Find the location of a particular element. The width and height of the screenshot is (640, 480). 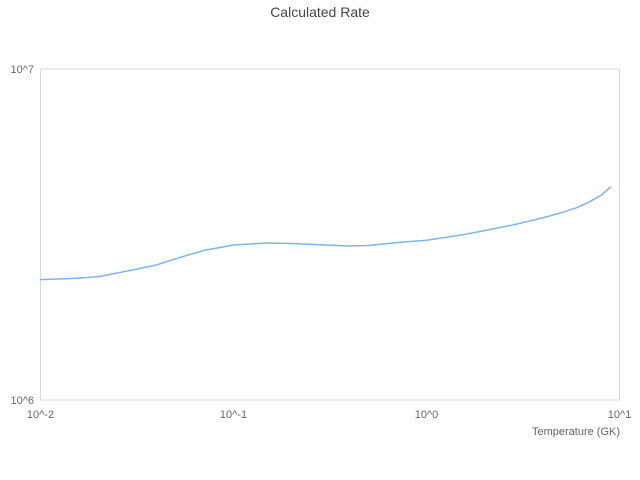

x-tick-label: 10^-1 is located at coordinates (233, 415).